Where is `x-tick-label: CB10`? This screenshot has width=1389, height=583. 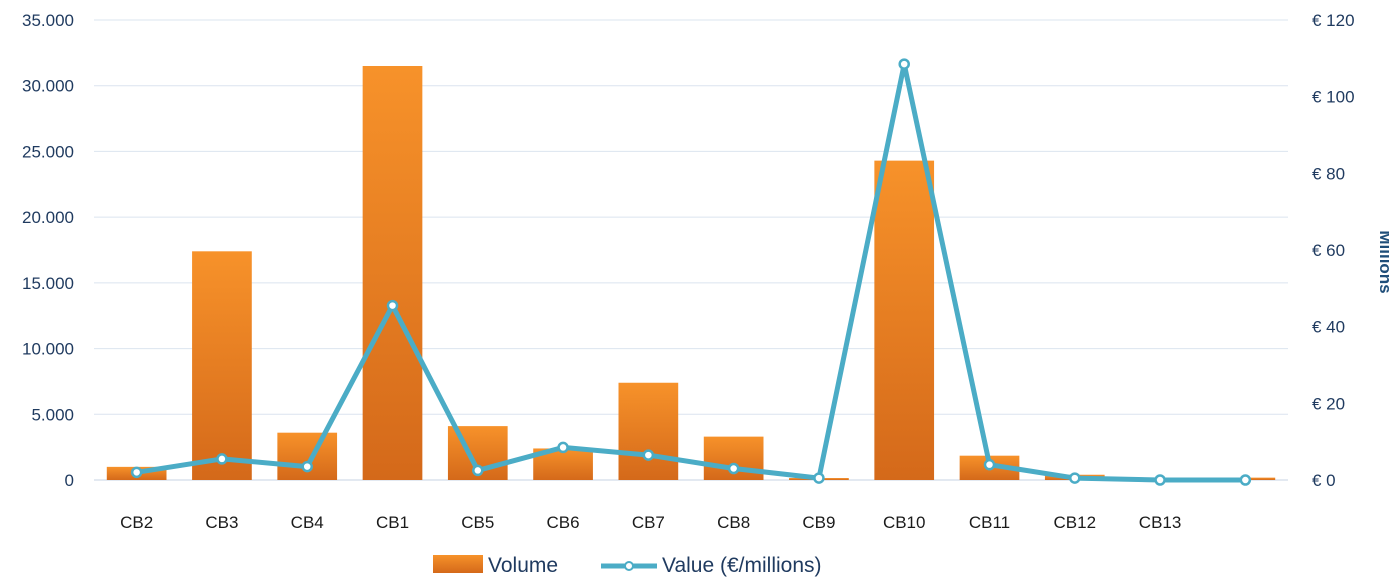
x-tick-label: CB10 is located at coordinates (904, 522).